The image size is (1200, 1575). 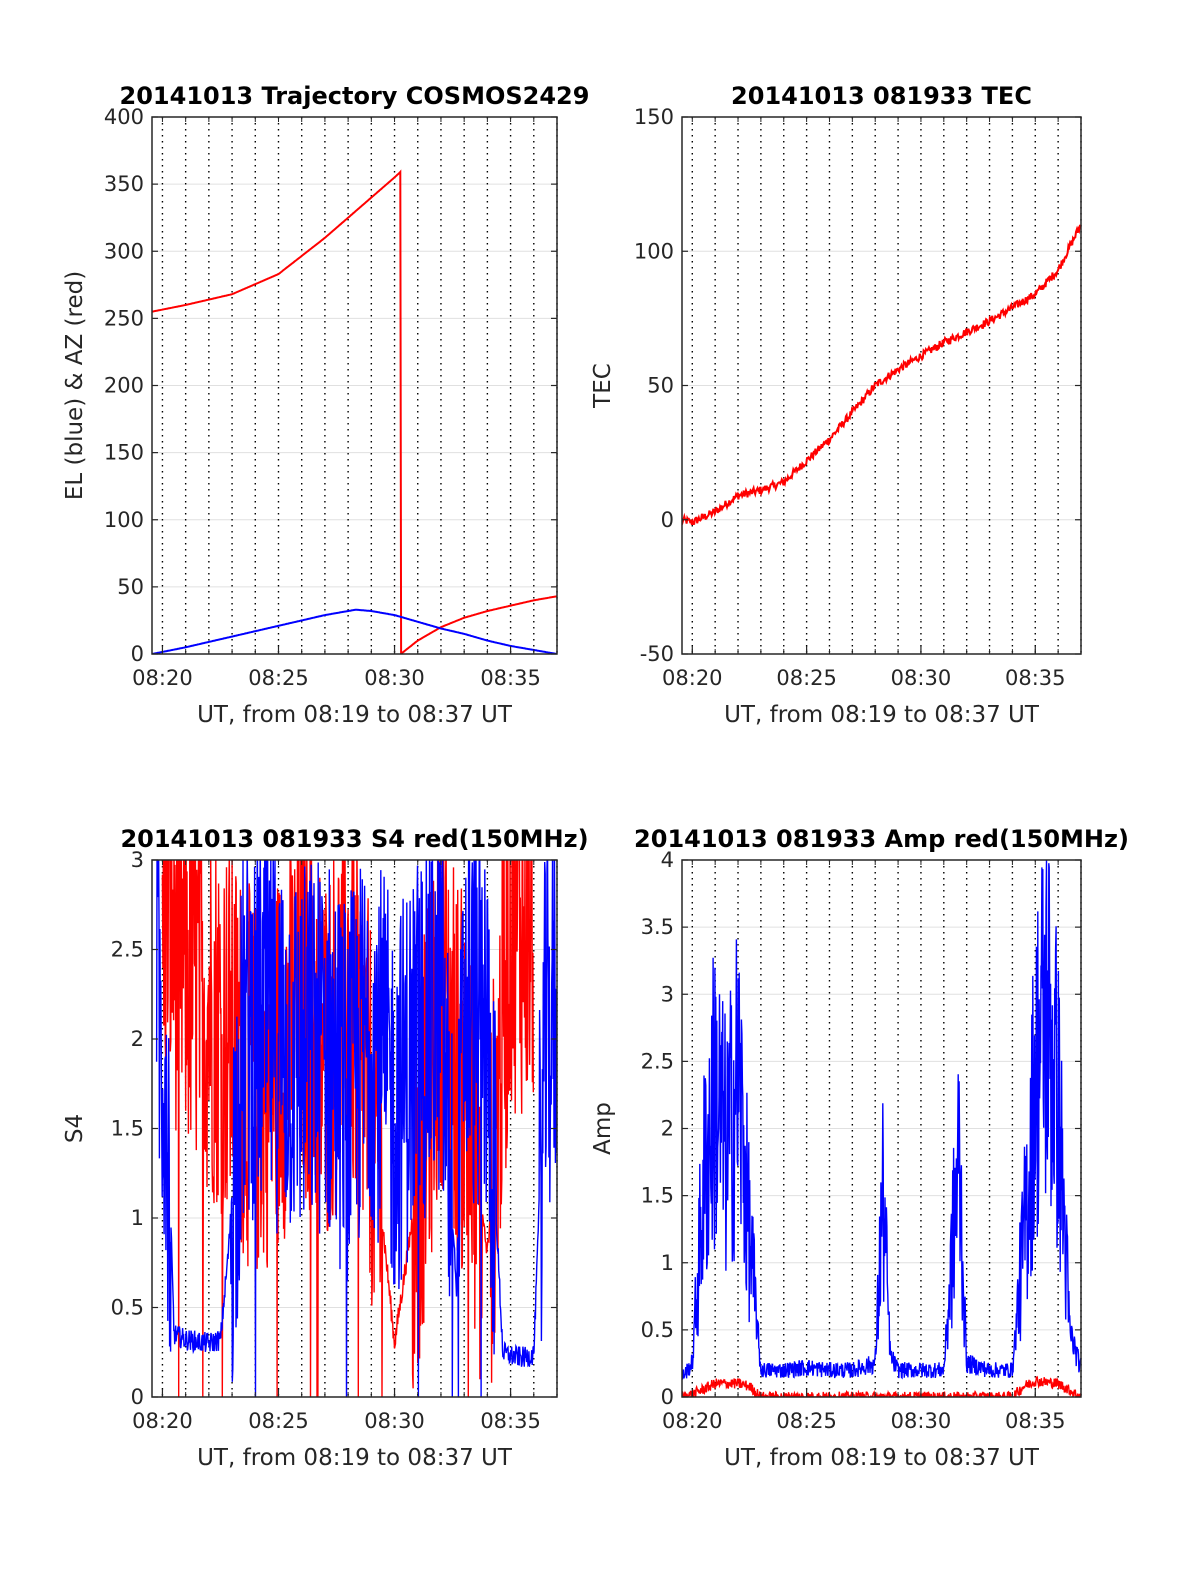 What do you see at coordinates (603, 1128) in the screenshot?
I see `y-axis-label: Amp` at bounding box center [603, 1128].